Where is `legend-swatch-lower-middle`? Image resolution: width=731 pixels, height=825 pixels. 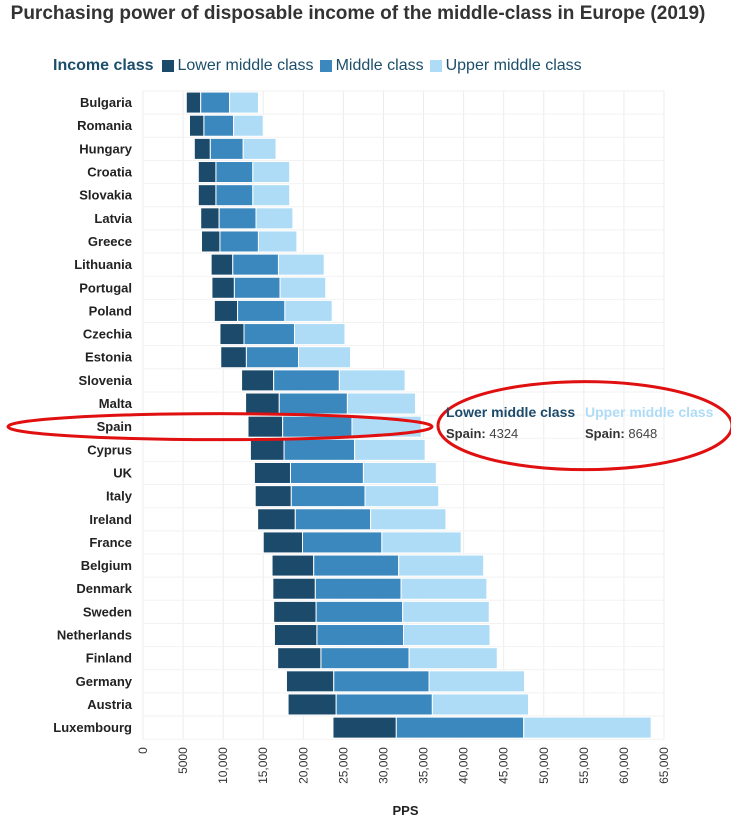 legend-swatch-lower-middle is located at coordinates (167, 66).